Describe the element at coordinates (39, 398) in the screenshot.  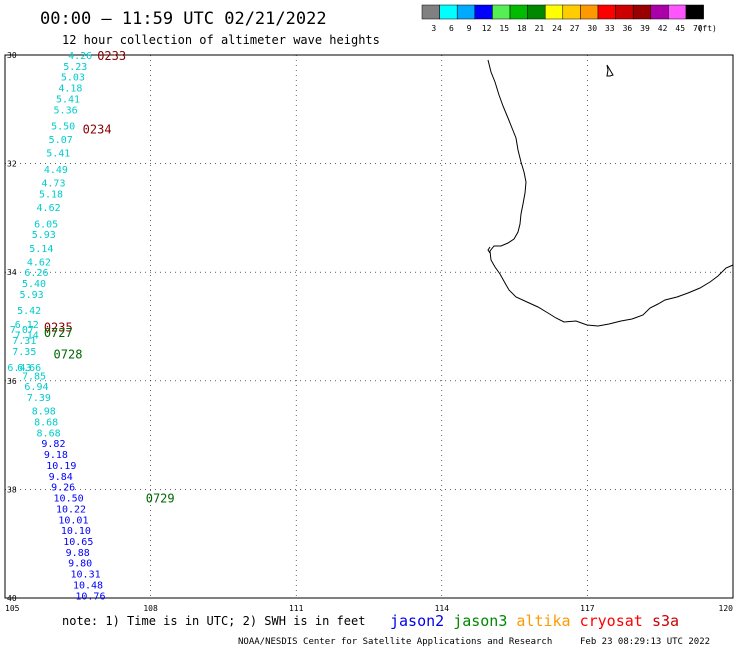
I see `wave-height-label: 7.39` at that location.